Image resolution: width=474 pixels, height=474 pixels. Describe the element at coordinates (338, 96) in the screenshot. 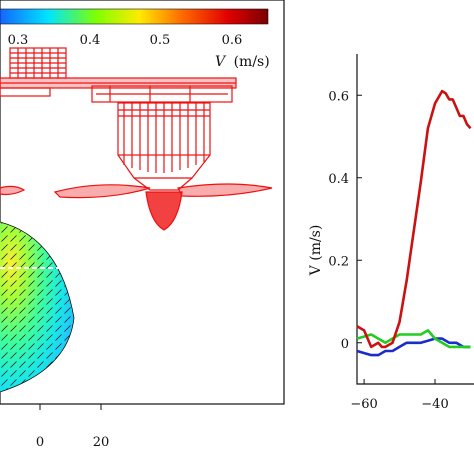

I see `y-tick-label: 0.6` at that location.